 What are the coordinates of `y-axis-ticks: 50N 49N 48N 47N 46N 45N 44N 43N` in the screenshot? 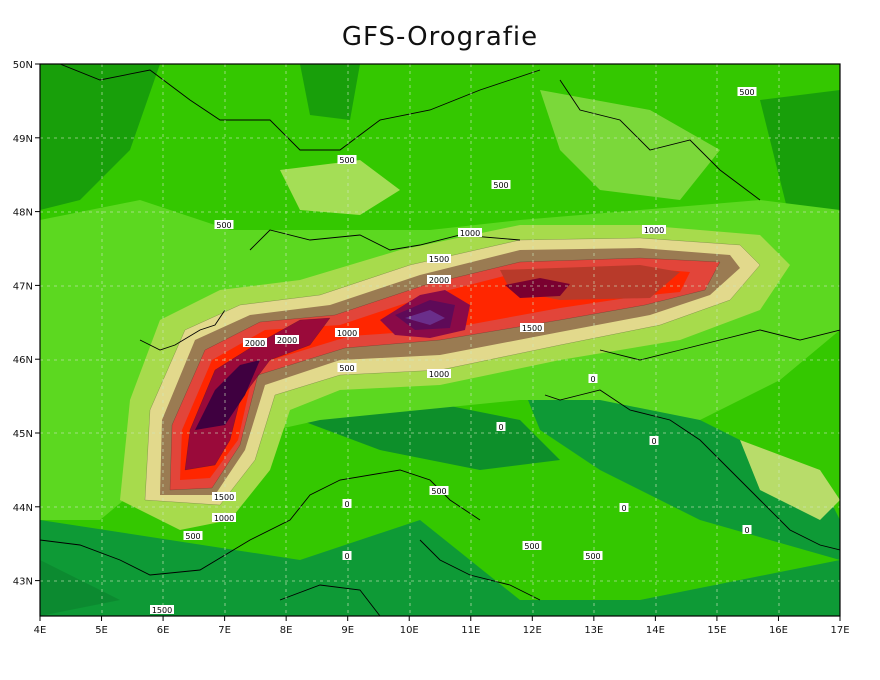 It's located at (26, 324).